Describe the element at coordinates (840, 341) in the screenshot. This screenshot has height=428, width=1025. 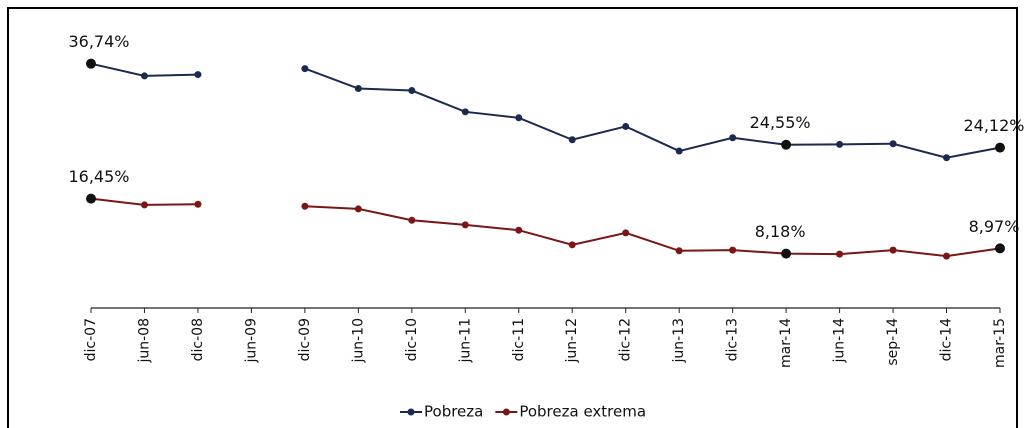
I see `x-tick-label: jun-14` at that location.